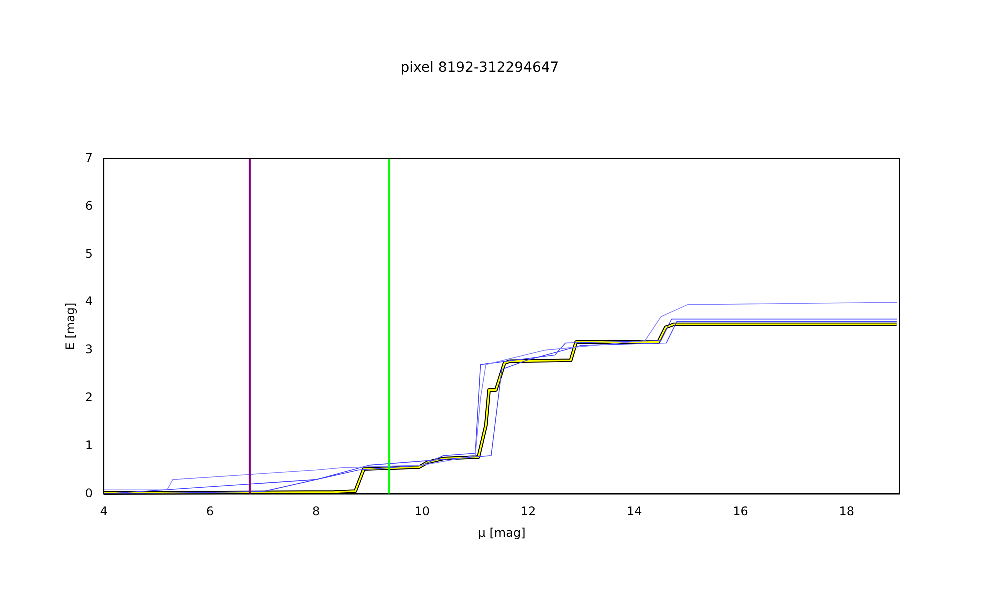  I want to click on x-tick-label: 4, so click(104, 511).